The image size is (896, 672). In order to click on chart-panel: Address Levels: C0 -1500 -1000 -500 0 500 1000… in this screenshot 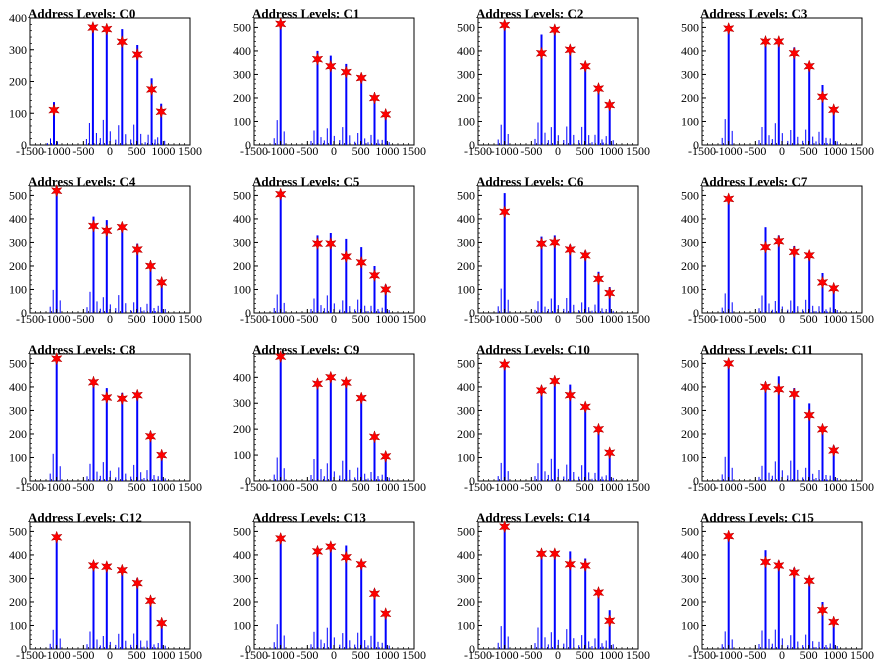, I will do `click(112, 84)`.